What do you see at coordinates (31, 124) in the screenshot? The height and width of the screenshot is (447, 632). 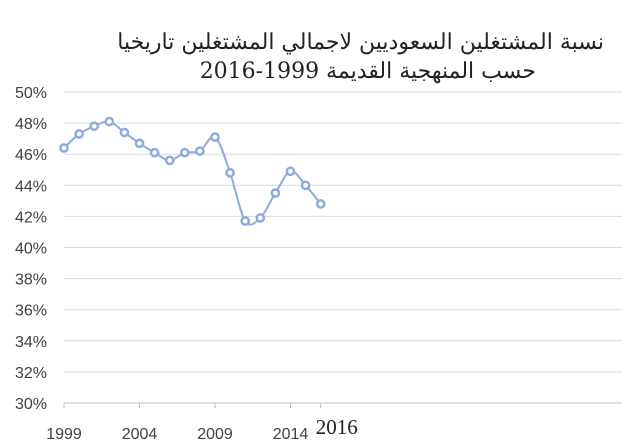 I see `y-tick-label: 48%` at bounding box center [31, 124].